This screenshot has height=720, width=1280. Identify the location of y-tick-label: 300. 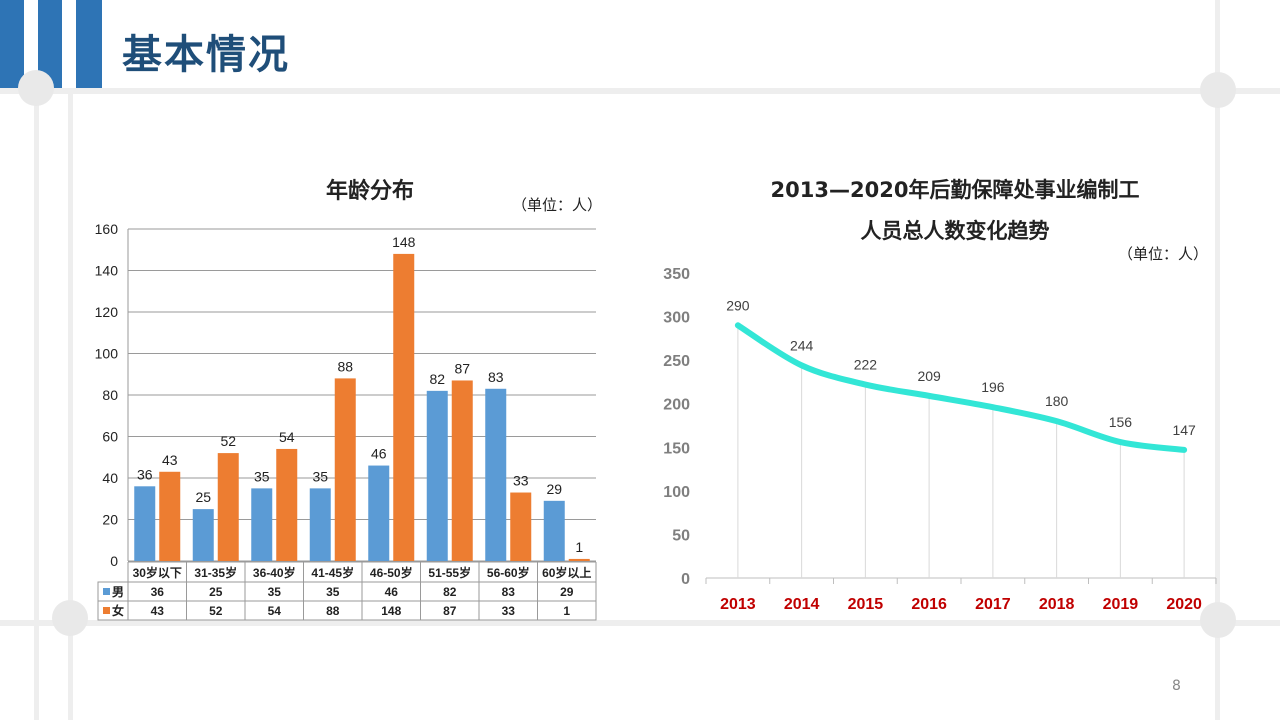
(676, 318).